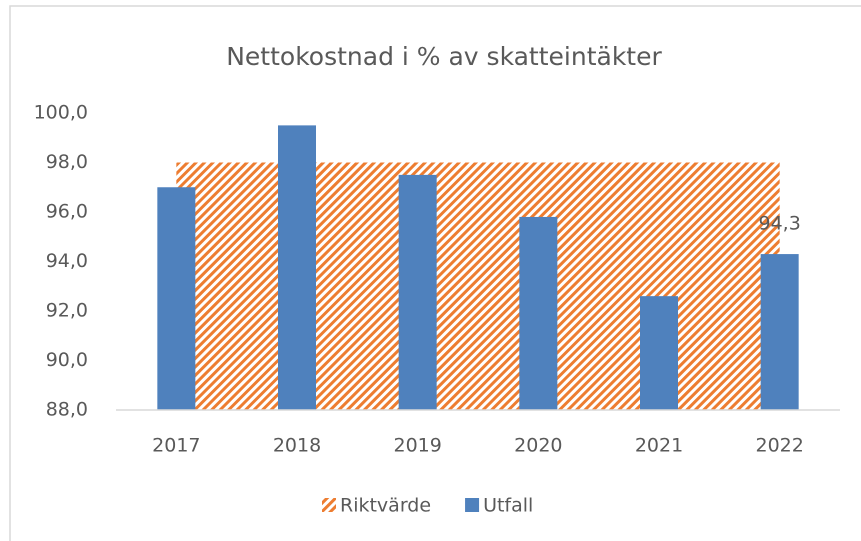 The image size is (861, 541). Describe the element at coordinates (780, 224) in the screenshot. I see `data-label: 94,3` at that location.